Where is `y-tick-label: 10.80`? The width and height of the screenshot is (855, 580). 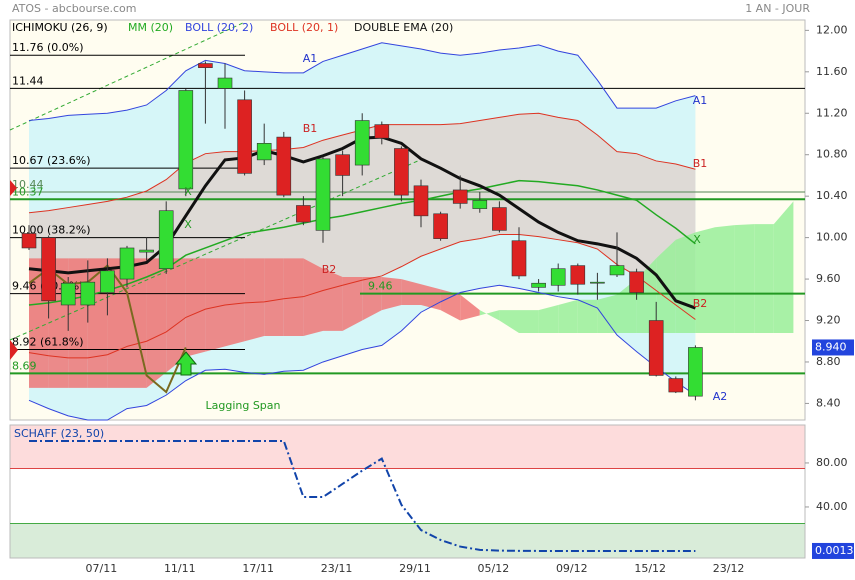 y-tick-label: 10.80 is located at coordinates (832, 154).